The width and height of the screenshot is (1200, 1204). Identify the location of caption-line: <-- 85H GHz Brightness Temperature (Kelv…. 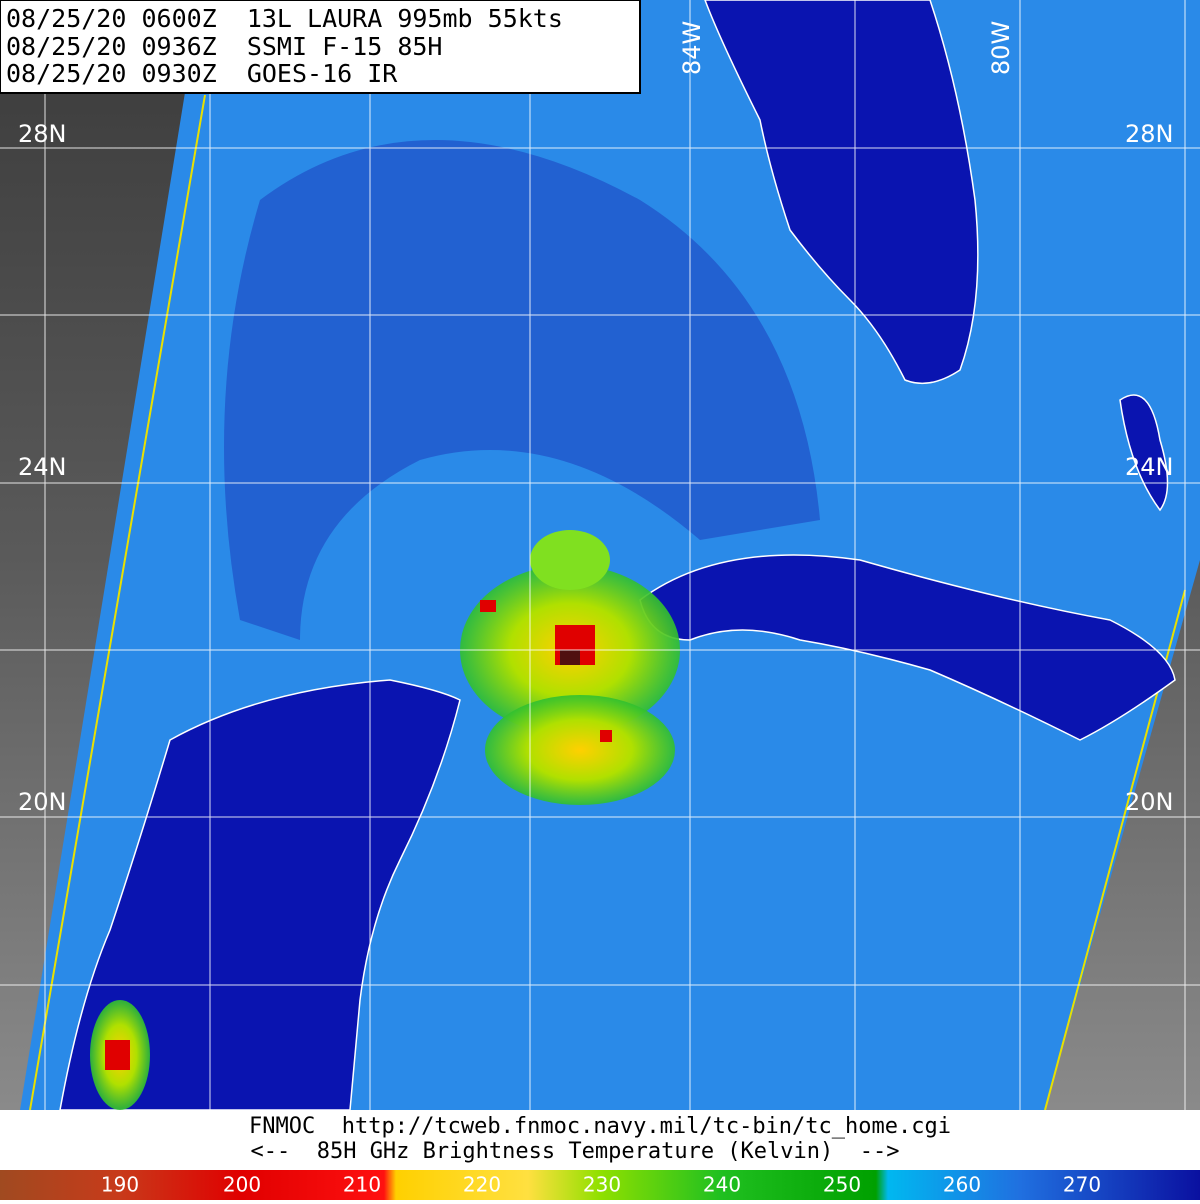
(574, 1151).